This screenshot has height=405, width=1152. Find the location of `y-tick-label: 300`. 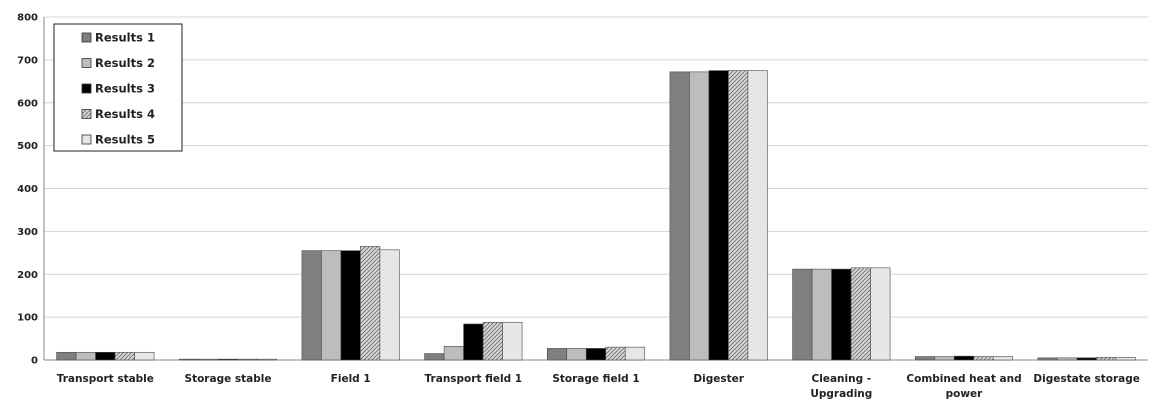

y-tick-label: 300 is located at coordinates (27, 232).